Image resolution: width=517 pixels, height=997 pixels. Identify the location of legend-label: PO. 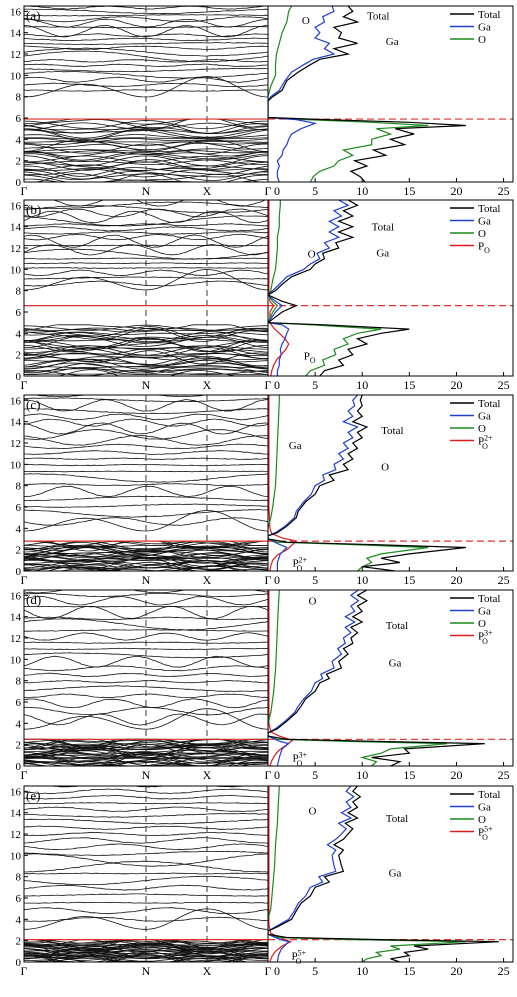
(484, 248).